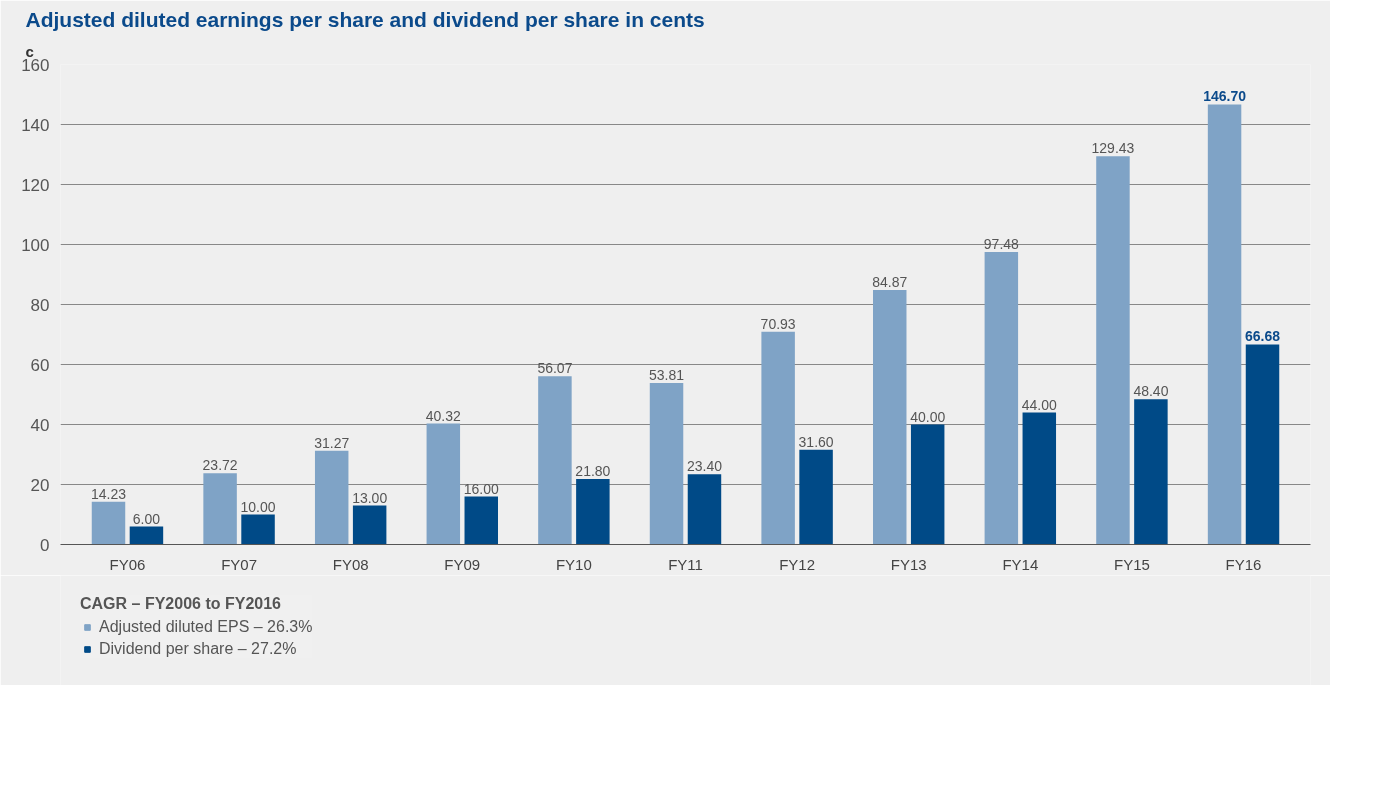  What do you see at coordinates (1225, 96) in the screenshot?
I see `data-label: 146.70` at bounding box center [1225, 96].